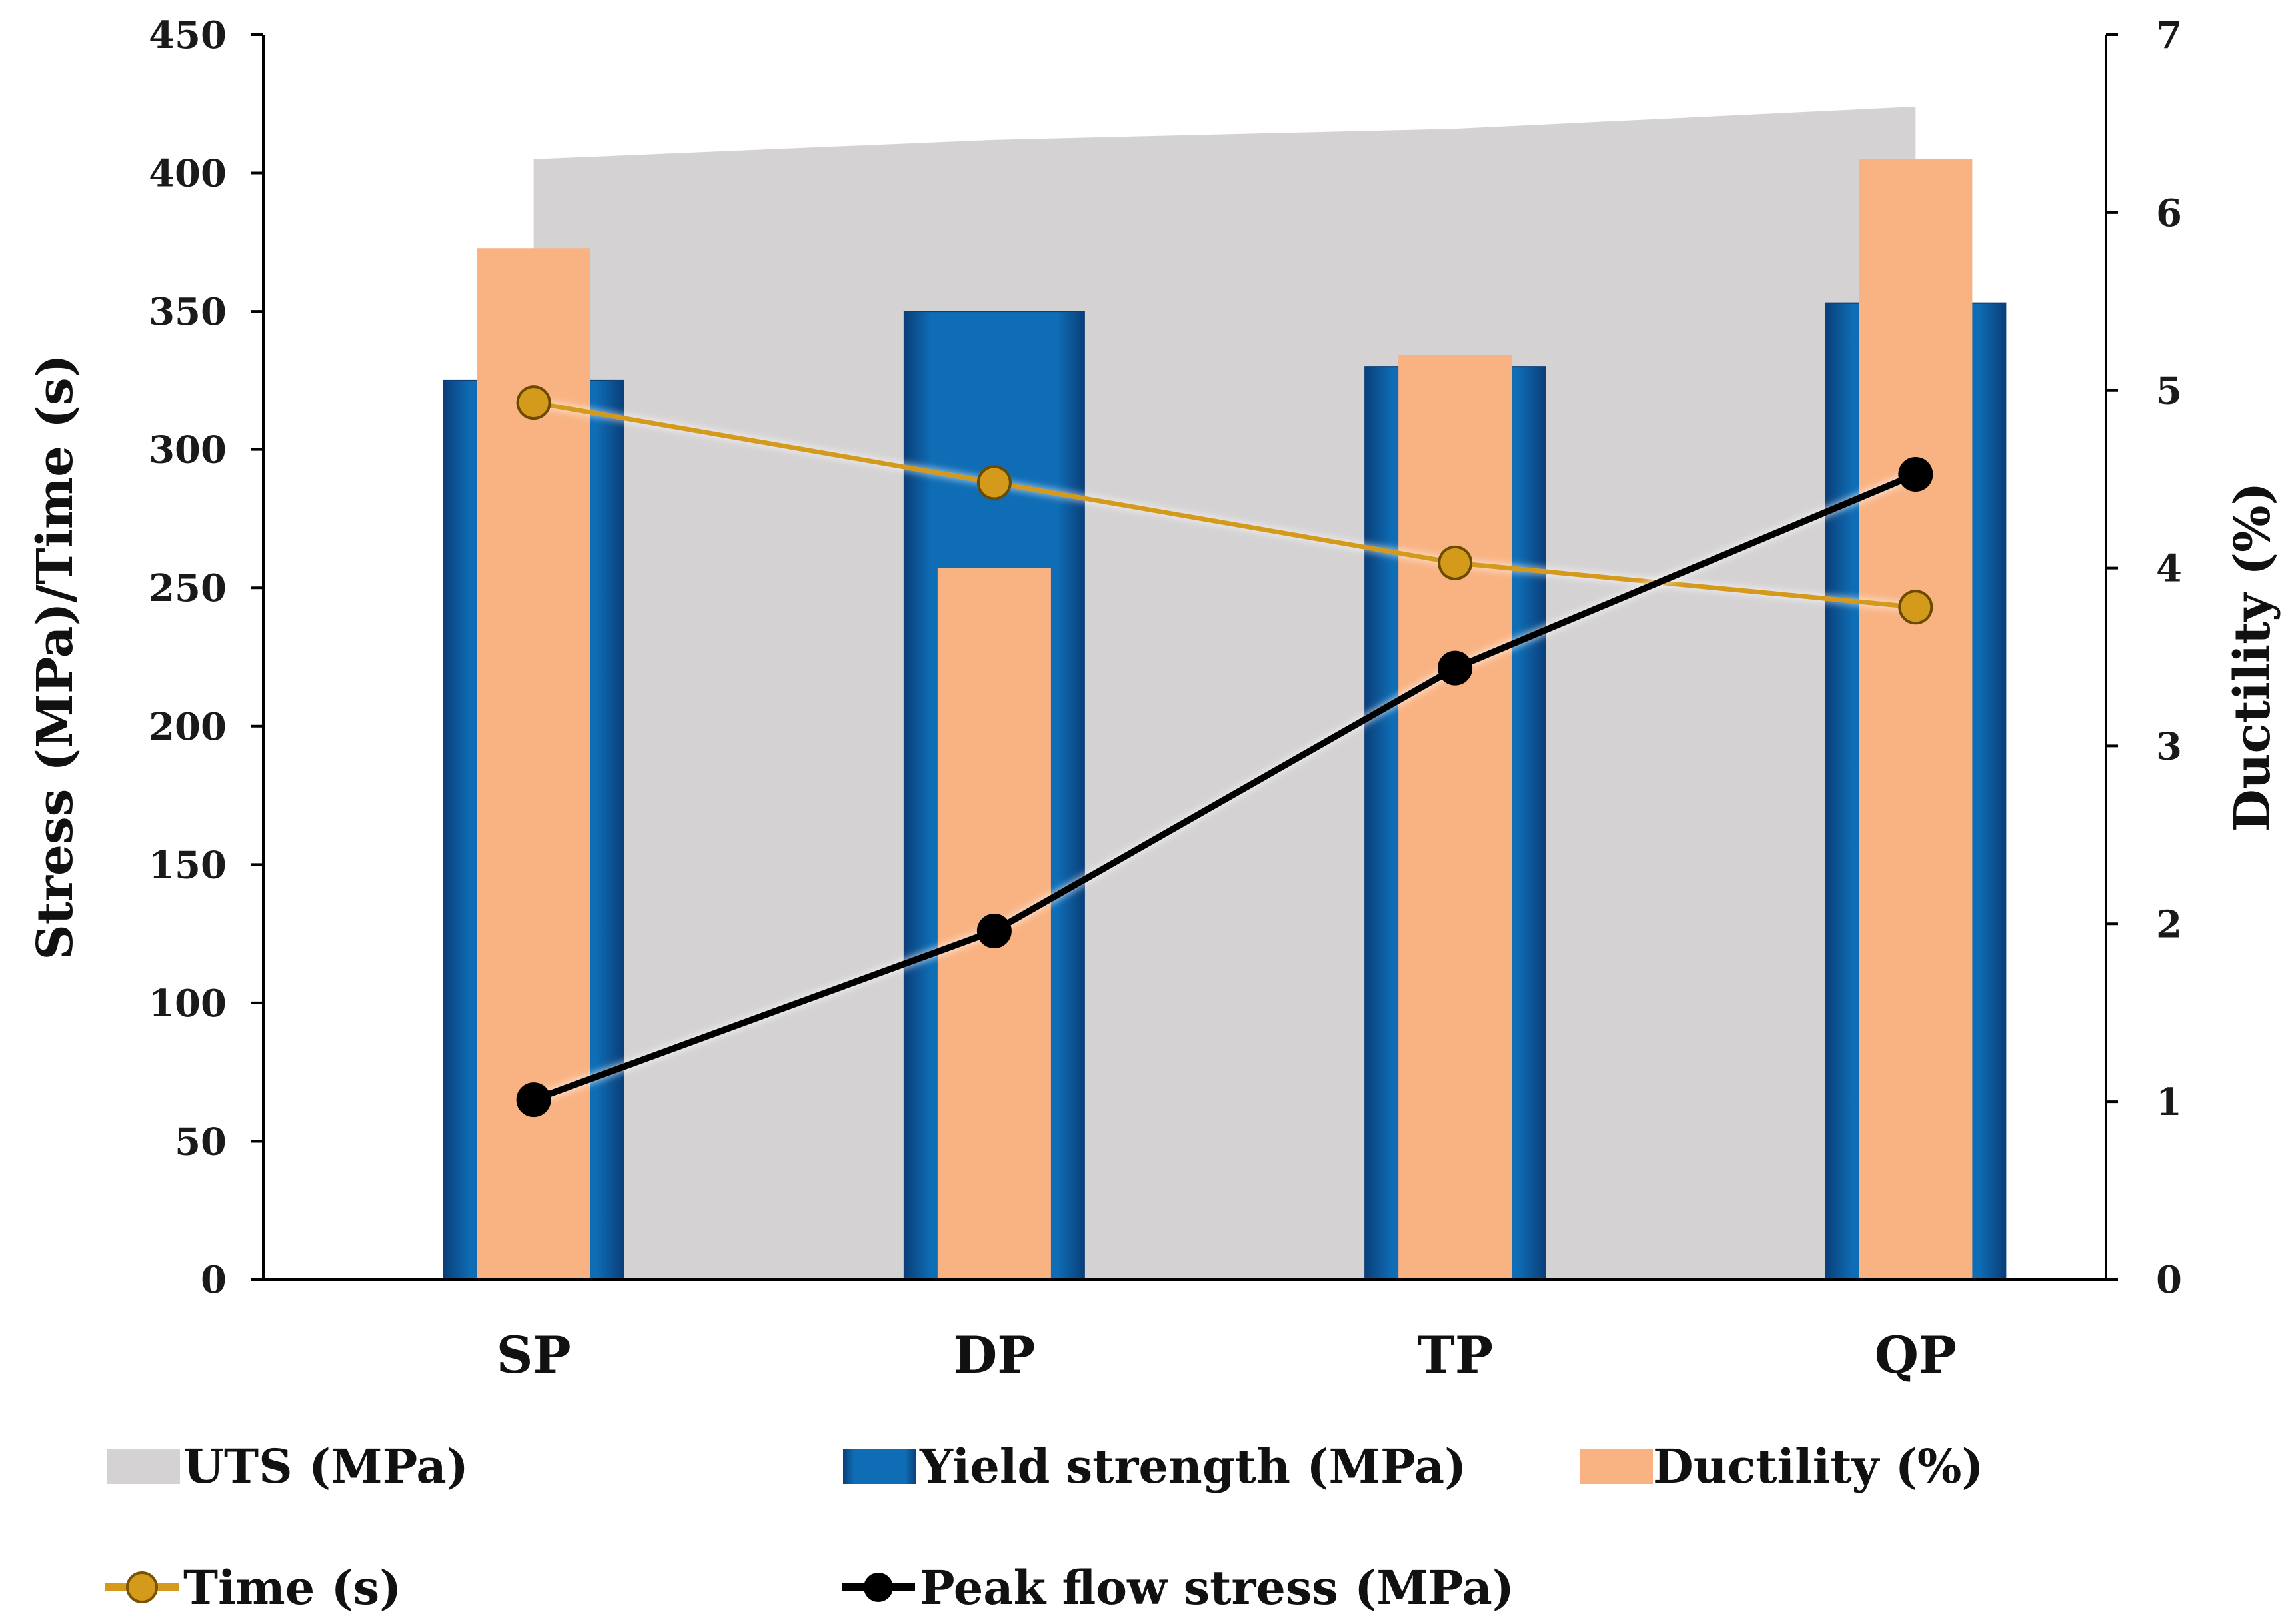  I want to click on category-label-tp: TP, so click(1455, 1355).